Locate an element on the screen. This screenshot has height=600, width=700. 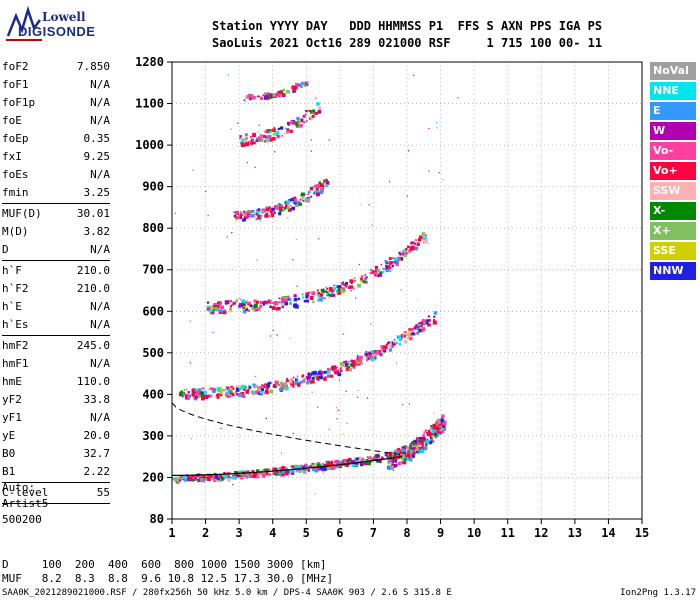
x-tick-label: 7 is located at coordinates (373, 533).